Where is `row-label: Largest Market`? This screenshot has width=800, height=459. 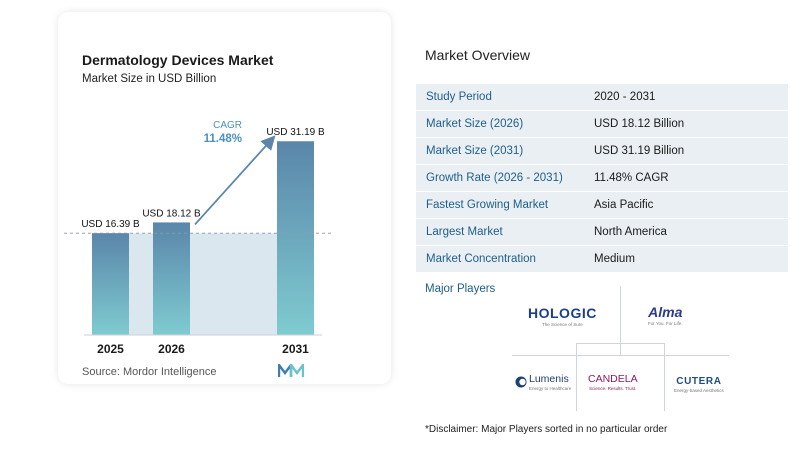
row-label: Largest Market is located at coordinates (464, 232).